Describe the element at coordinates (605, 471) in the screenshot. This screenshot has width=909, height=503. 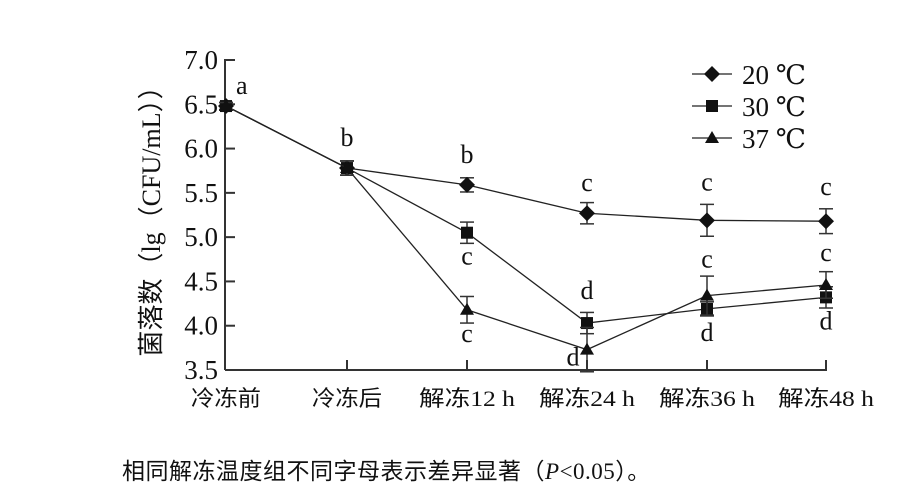
I see `caption-text-after: <0.05）。` at that location.